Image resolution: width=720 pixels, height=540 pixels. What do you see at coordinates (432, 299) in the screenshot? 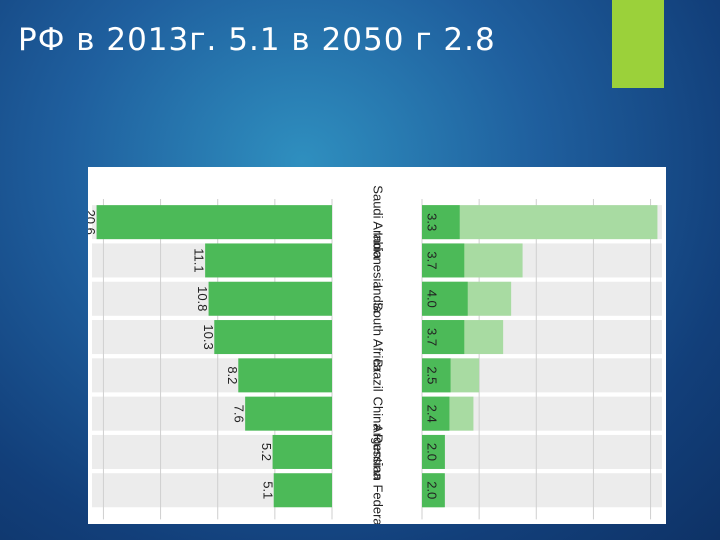
I see `bar-value-label-right: 4.0` at bounding box center [432, 299].